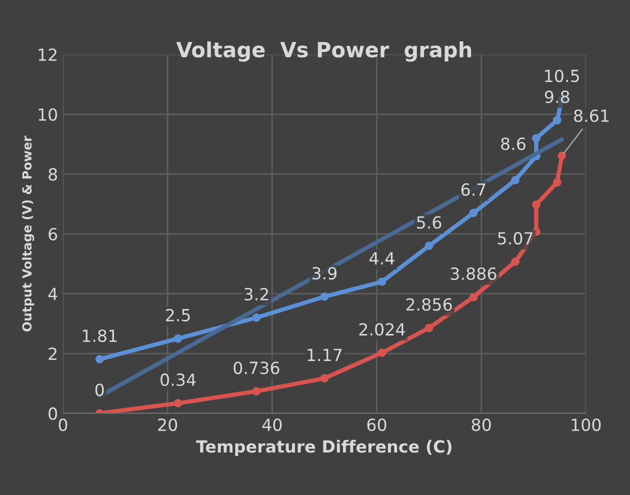 This screenshot has height=495, width=630. Describe the element at coordinates (47, 54) in the screenshot. I see `y-tick-label: 12` at that location.